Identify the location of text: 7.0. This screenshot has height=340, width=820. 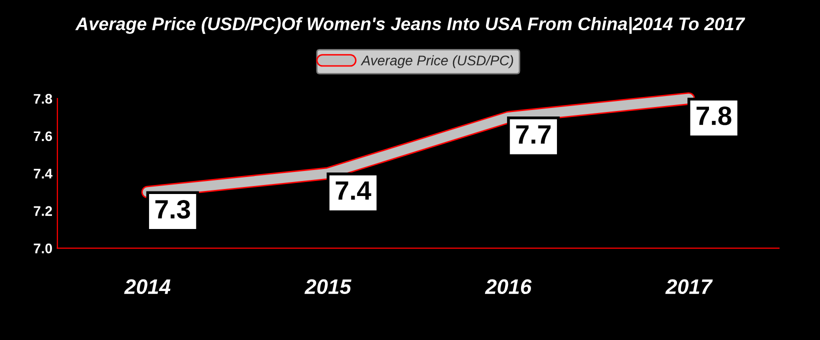
(43, 249).